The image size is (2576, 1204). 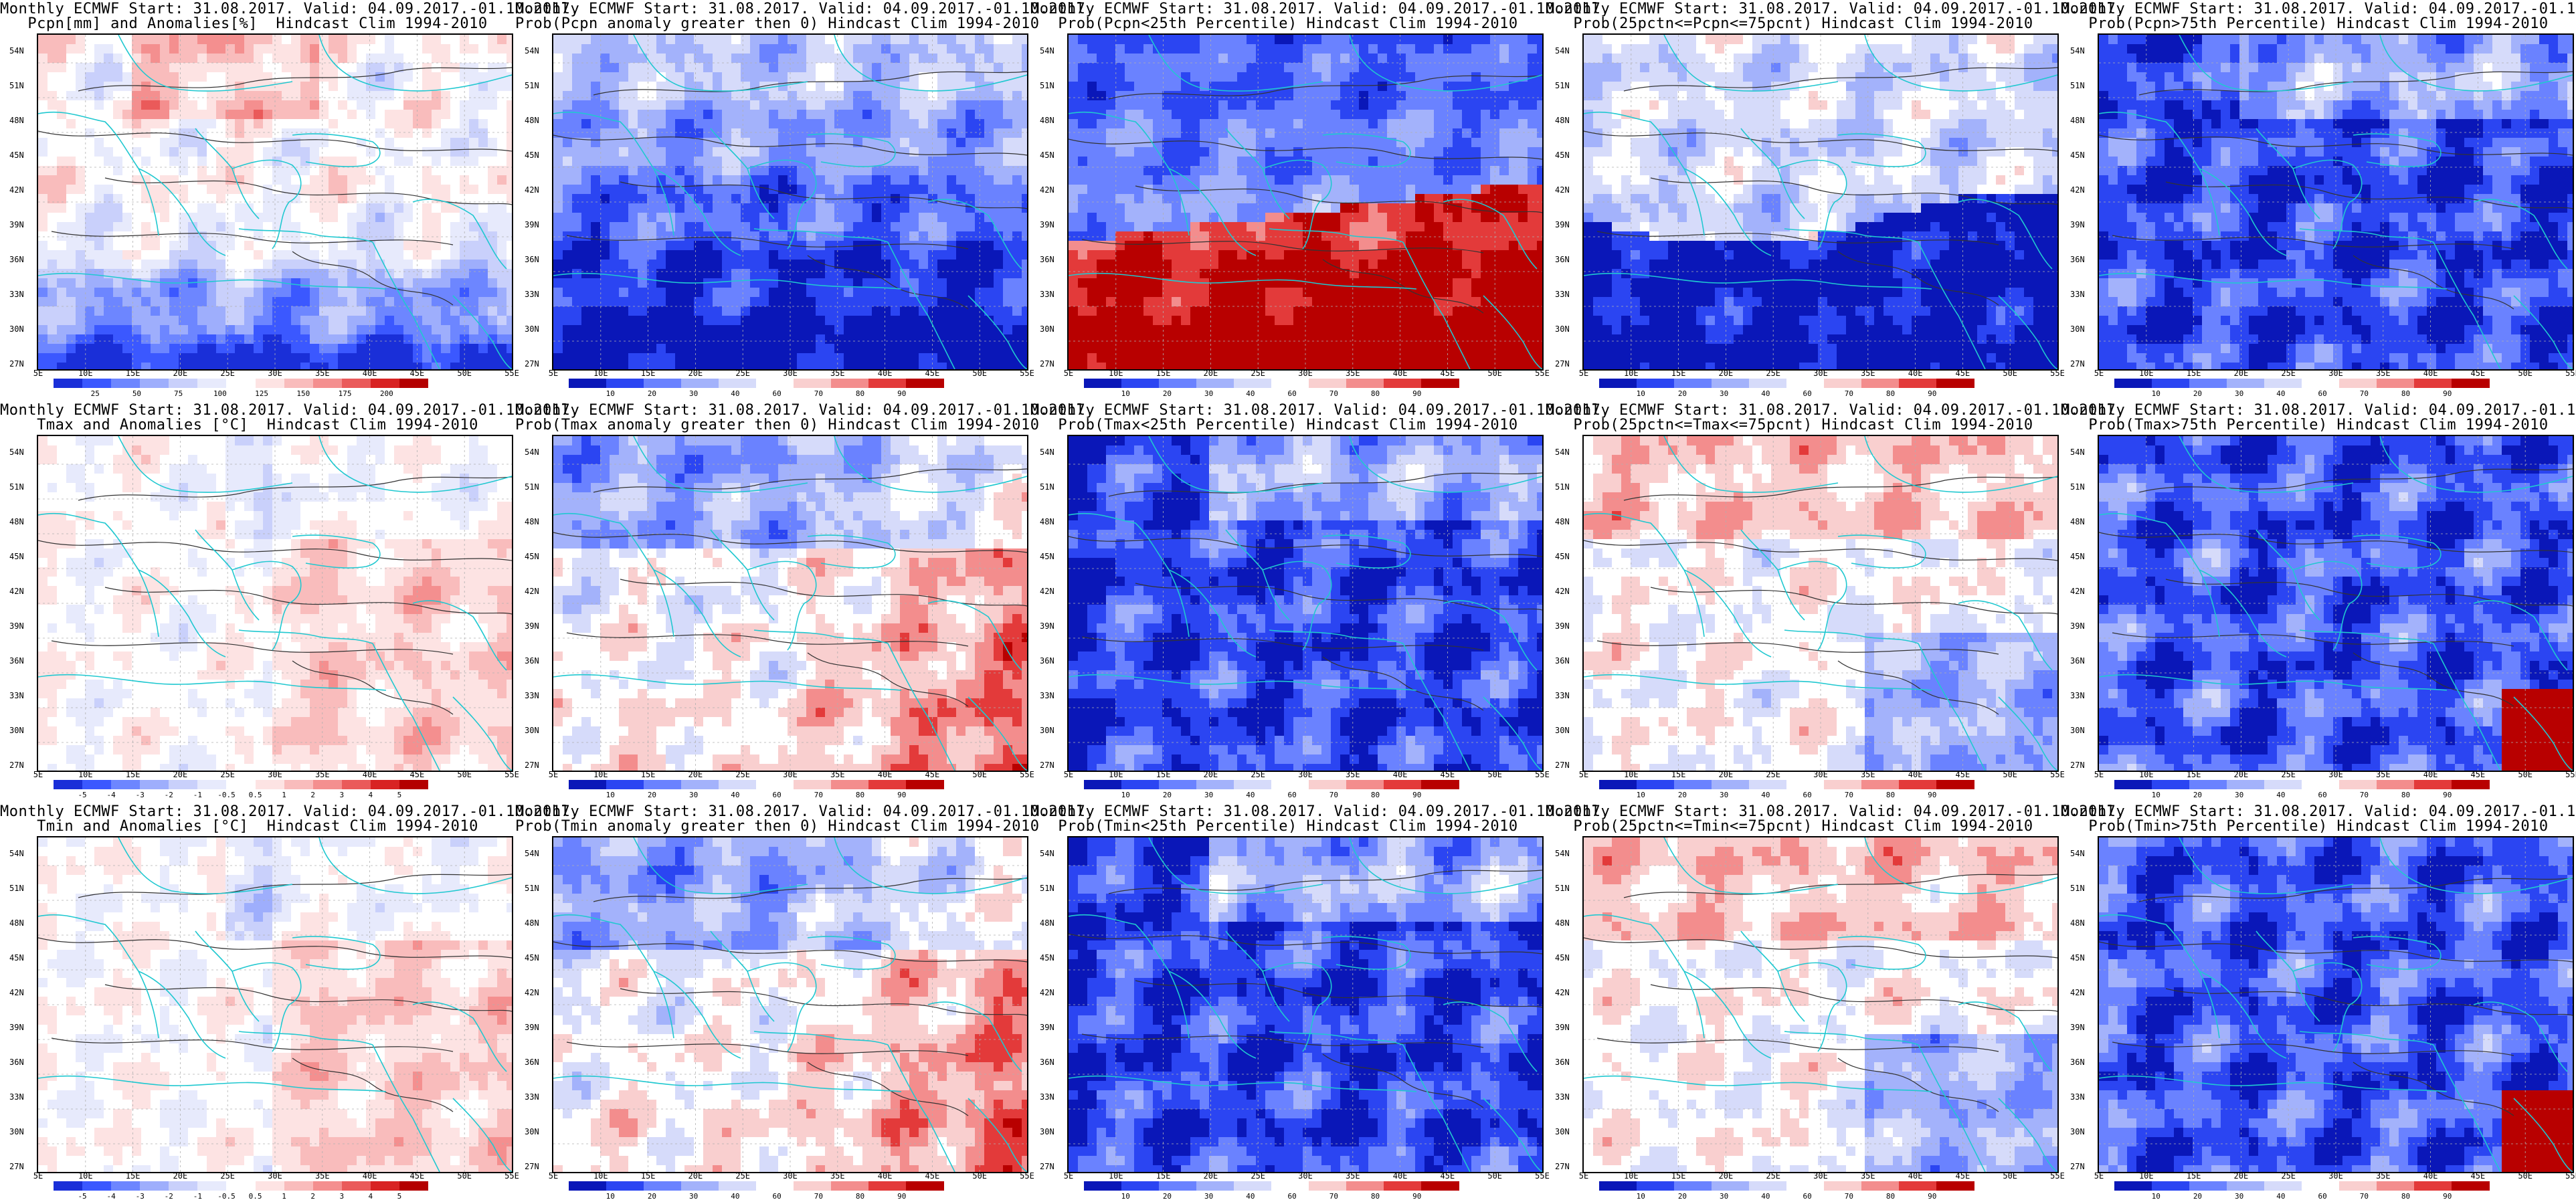 I want to click on shaded-field, so click(x=1820, y=202).